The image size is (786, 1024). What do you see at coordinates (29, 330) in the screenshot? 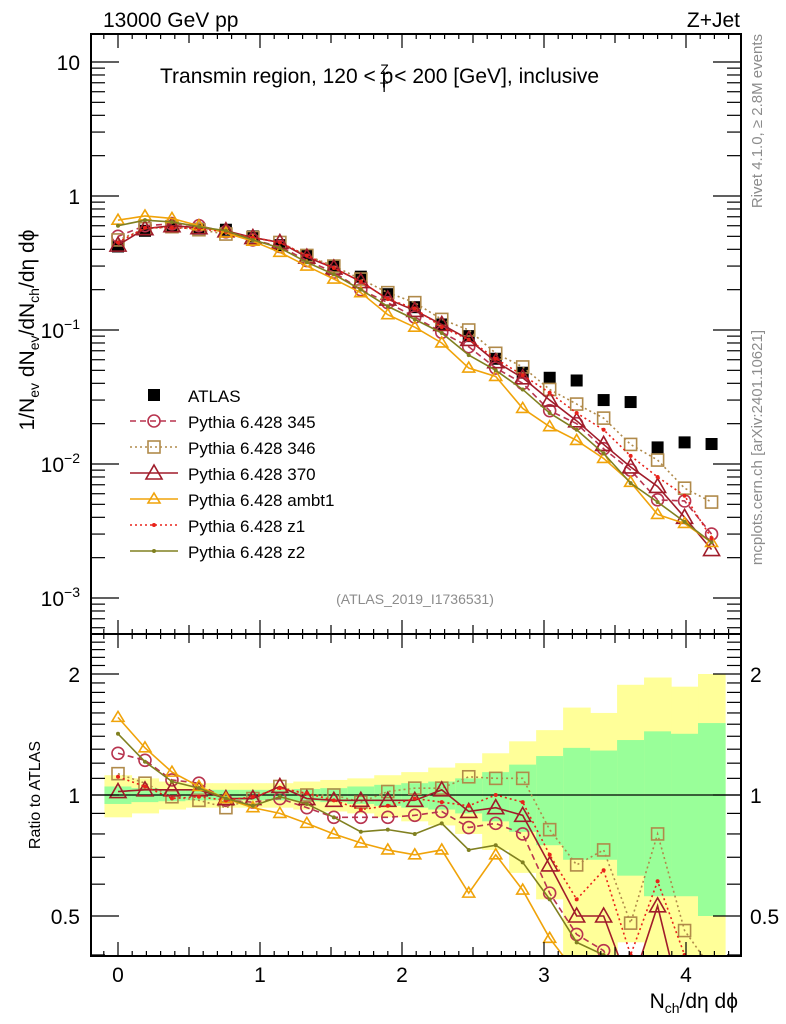
I see `svg-text: 1/Nev dNev/dNch/dη dϕ` at bounding box center [29, 330].